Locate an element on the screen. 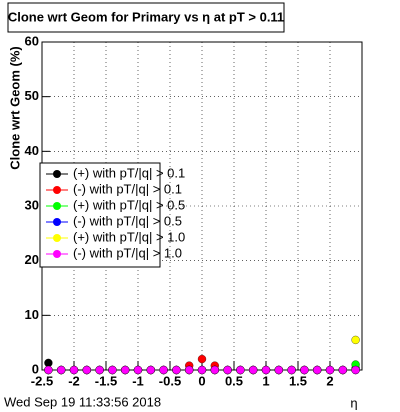 Image resolution: width=400 pixels, height=412 pixels. x-tick-label: 0 is located at coordinates (201, 380).